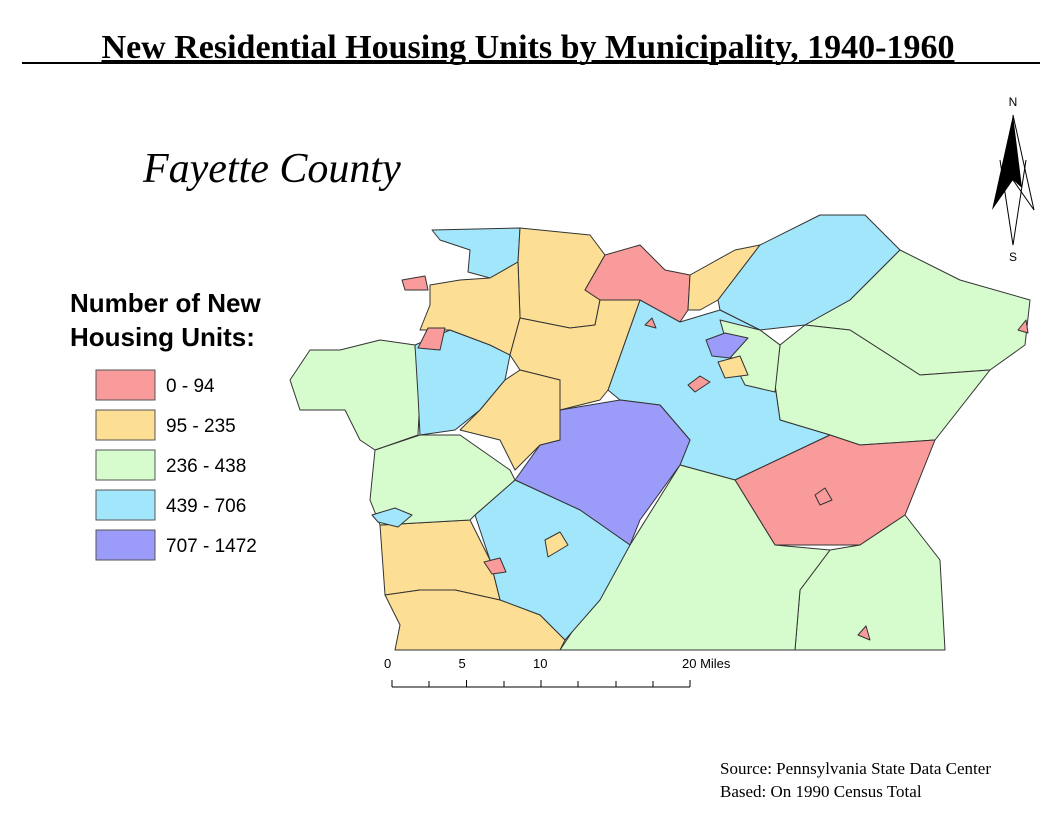 This screenshot has width=1056, height=816. I want to click on scale-label: 20 Miles, so click(706, 663).